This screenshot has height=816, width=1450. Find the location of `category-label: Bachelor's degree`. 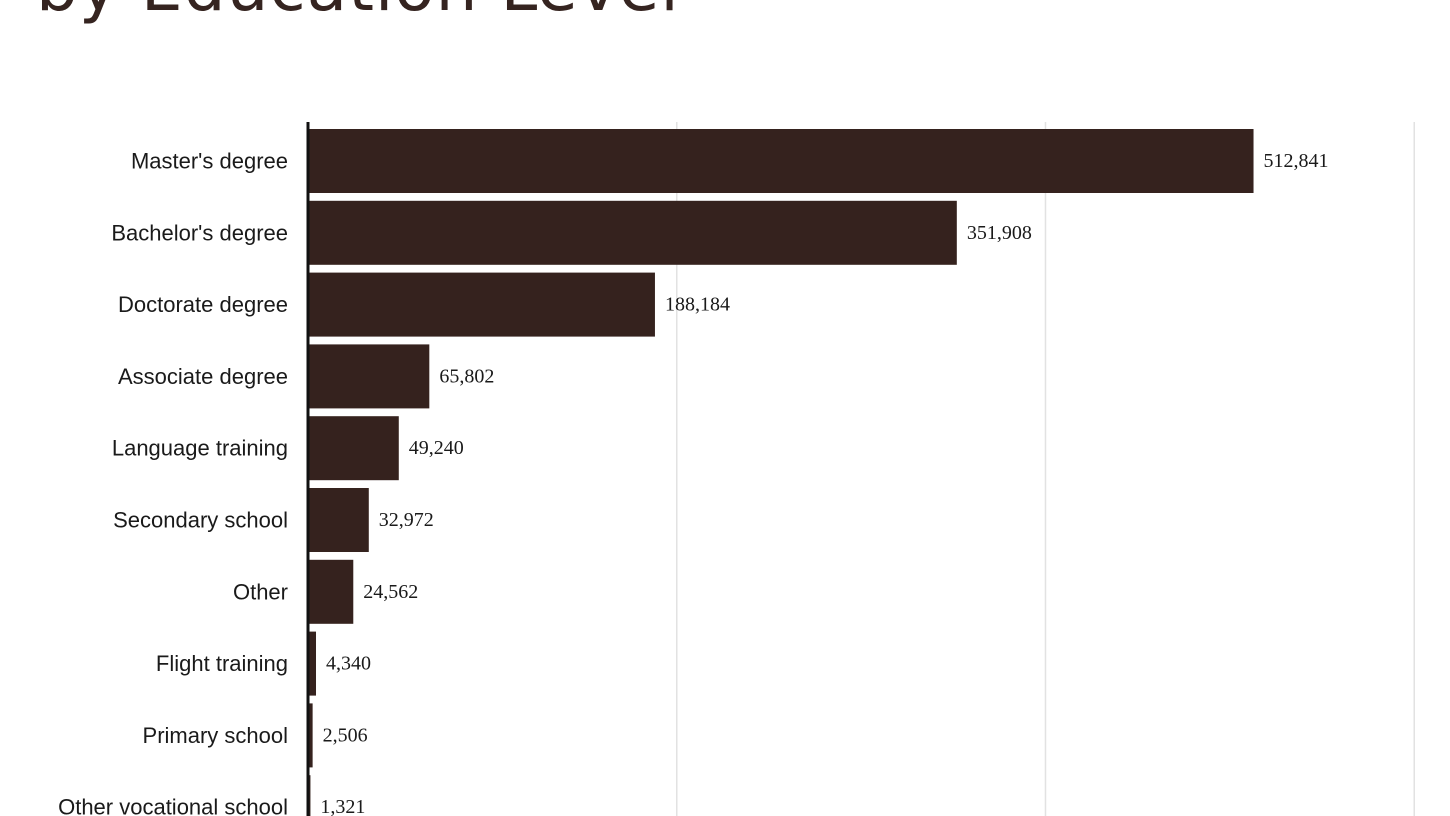

category-label: Bachelor's degree is located at coordinates (199, 232).